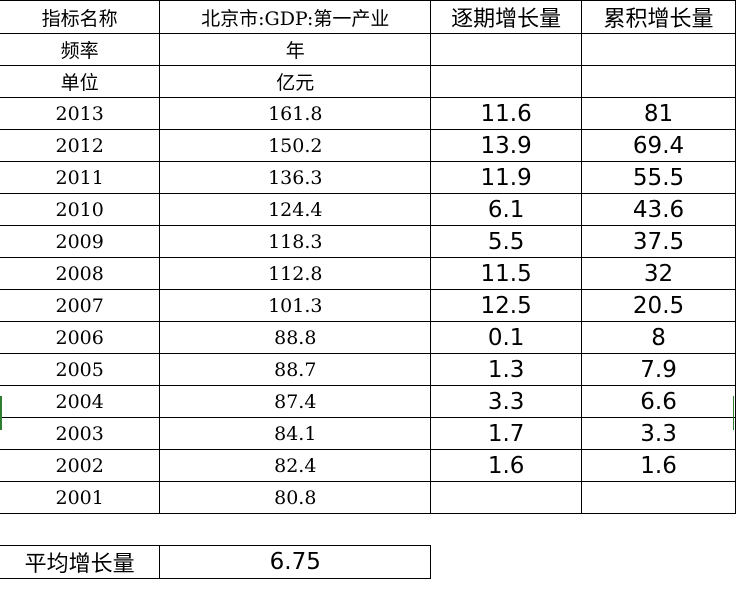 The width and height of the screenshot is (736, 592). I want to click on cell-gdp: 161.8, so click(295, 113).